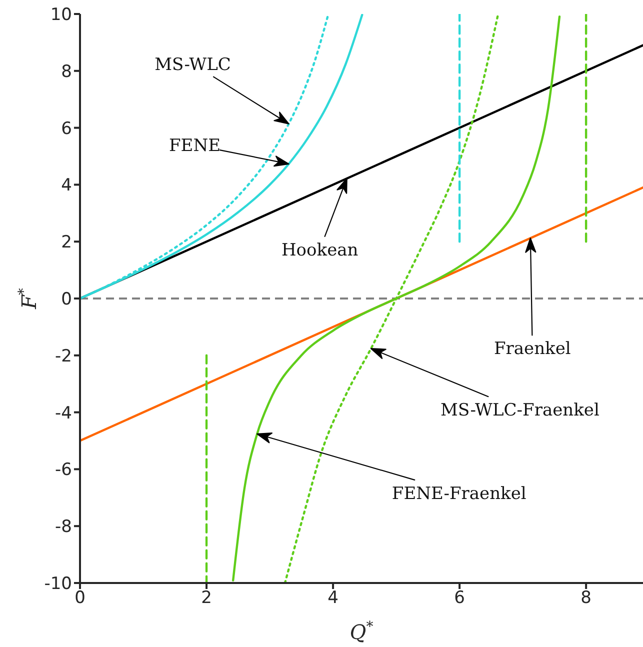 The image size is (643, 647). What do you see at coordinates (66, 300) in the screenshot?
I see `y-tick-label: 0` at bounding box center [66, 300].